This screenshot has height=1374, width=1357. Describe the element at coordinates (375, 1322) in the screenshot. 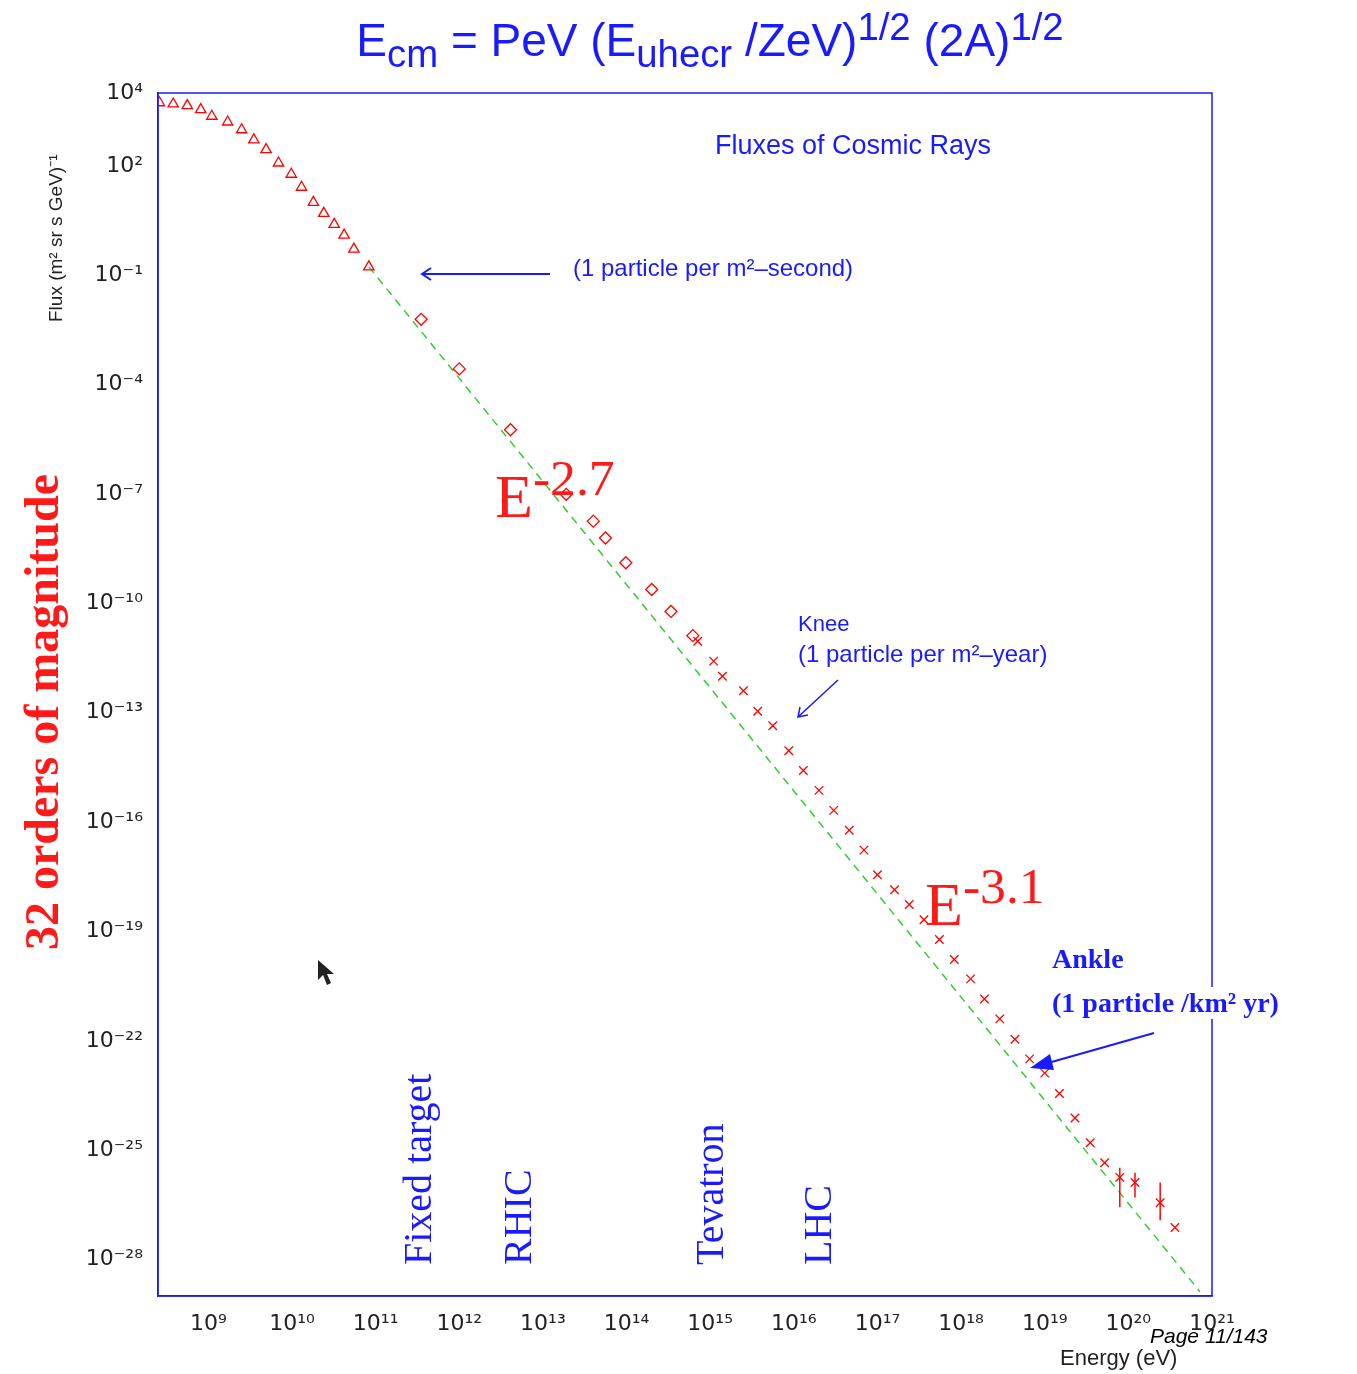

I see `x-tick-label: 10¹¹` at that location.